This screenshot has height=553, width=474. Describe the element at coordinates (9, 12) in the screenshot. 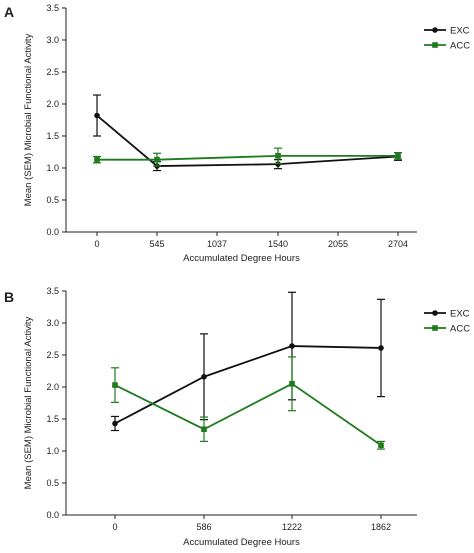

I see `panel-label: A` at that location.